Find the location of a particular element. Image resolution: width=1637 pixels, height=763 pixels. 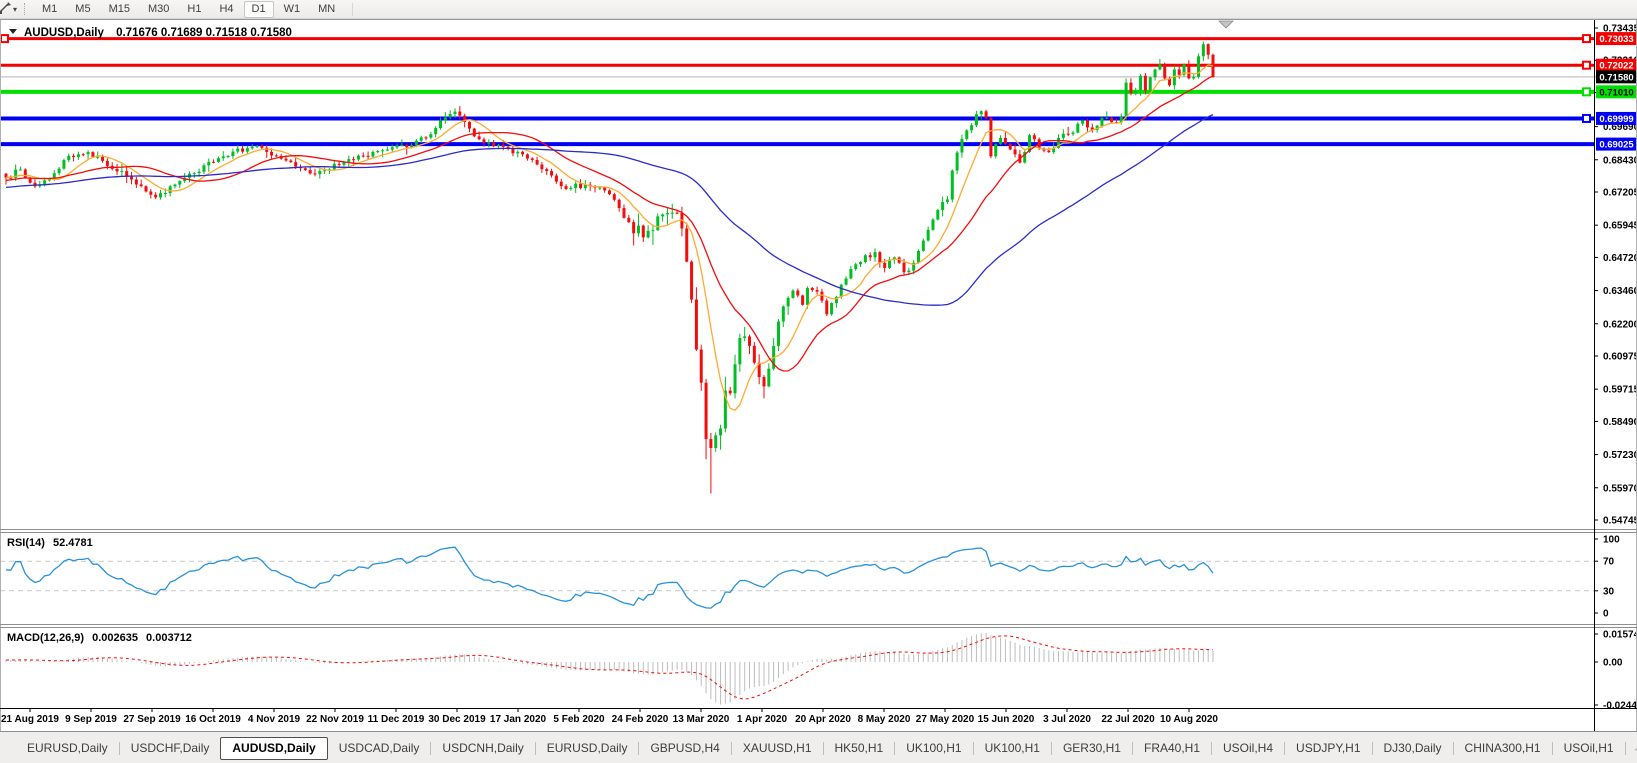

timeframe-button-d1: D1 is located at coordinates (258, 9).